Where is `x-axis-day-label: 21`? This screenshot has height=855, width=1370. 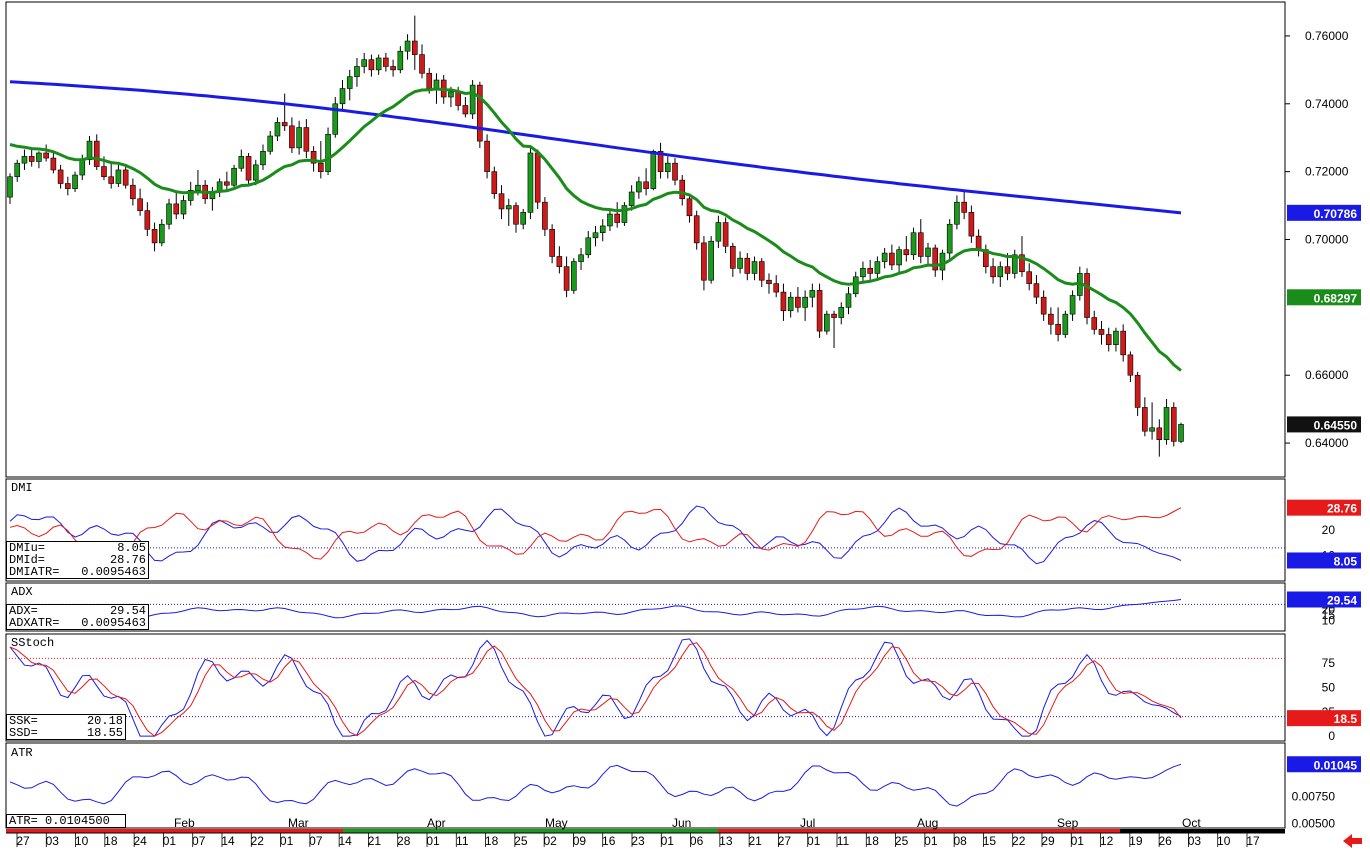
x-axis-day-label: 21 is located at coordinates (755, 841).